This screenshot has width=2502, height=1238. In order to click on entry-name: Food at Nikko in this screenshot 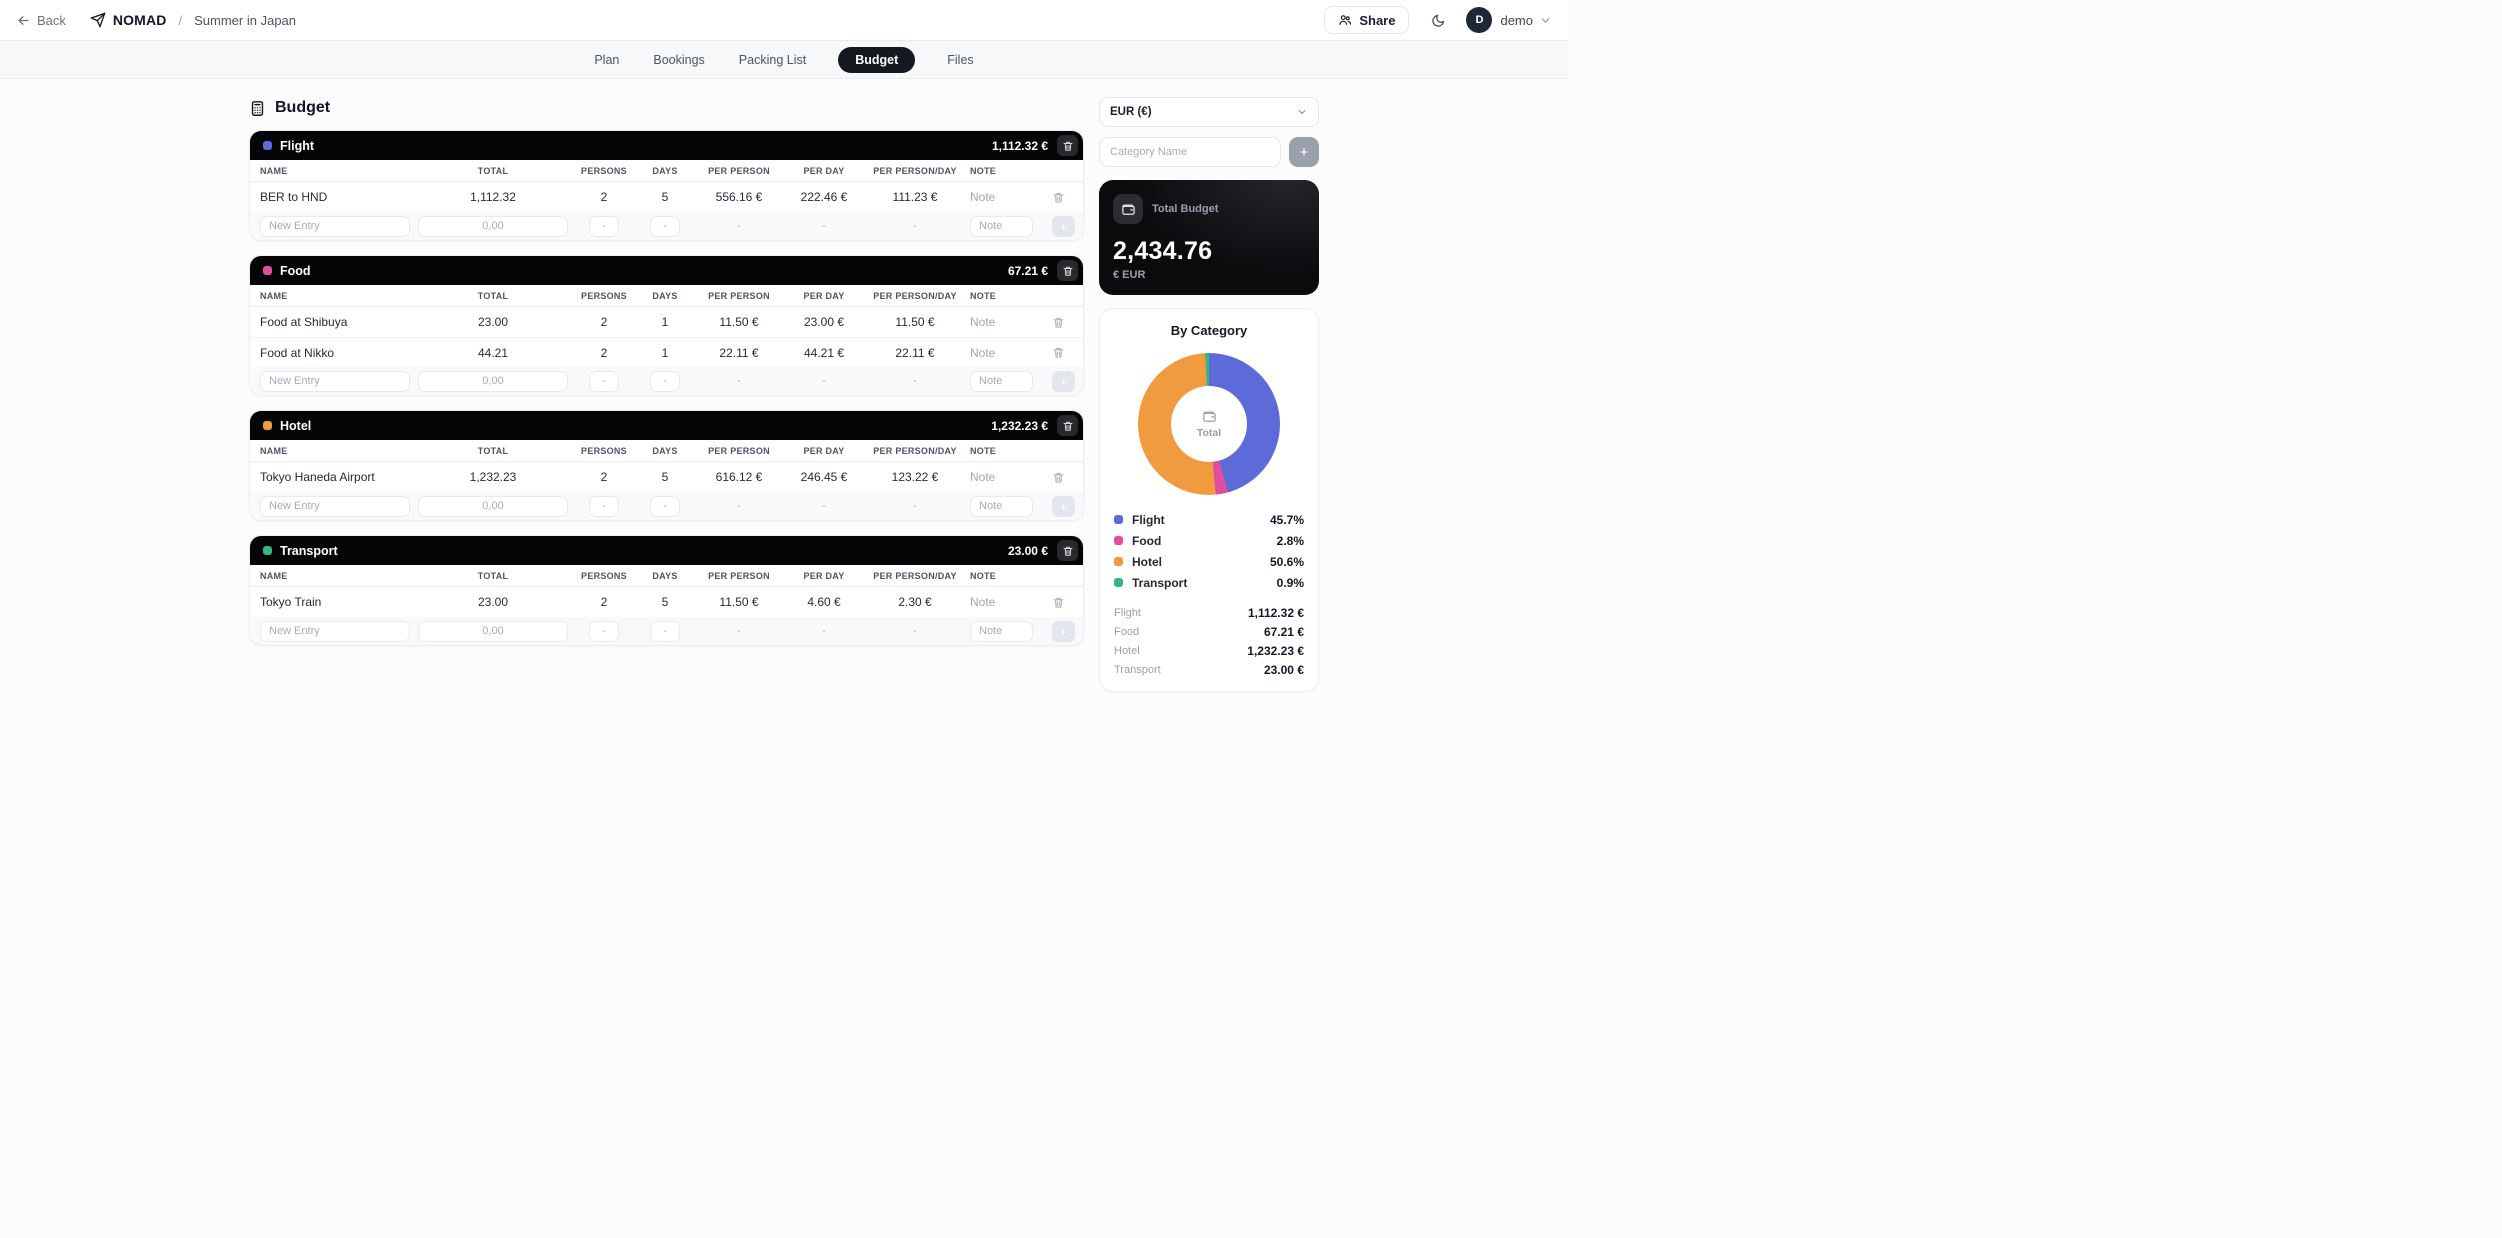, I will do `click(297, 352)`.